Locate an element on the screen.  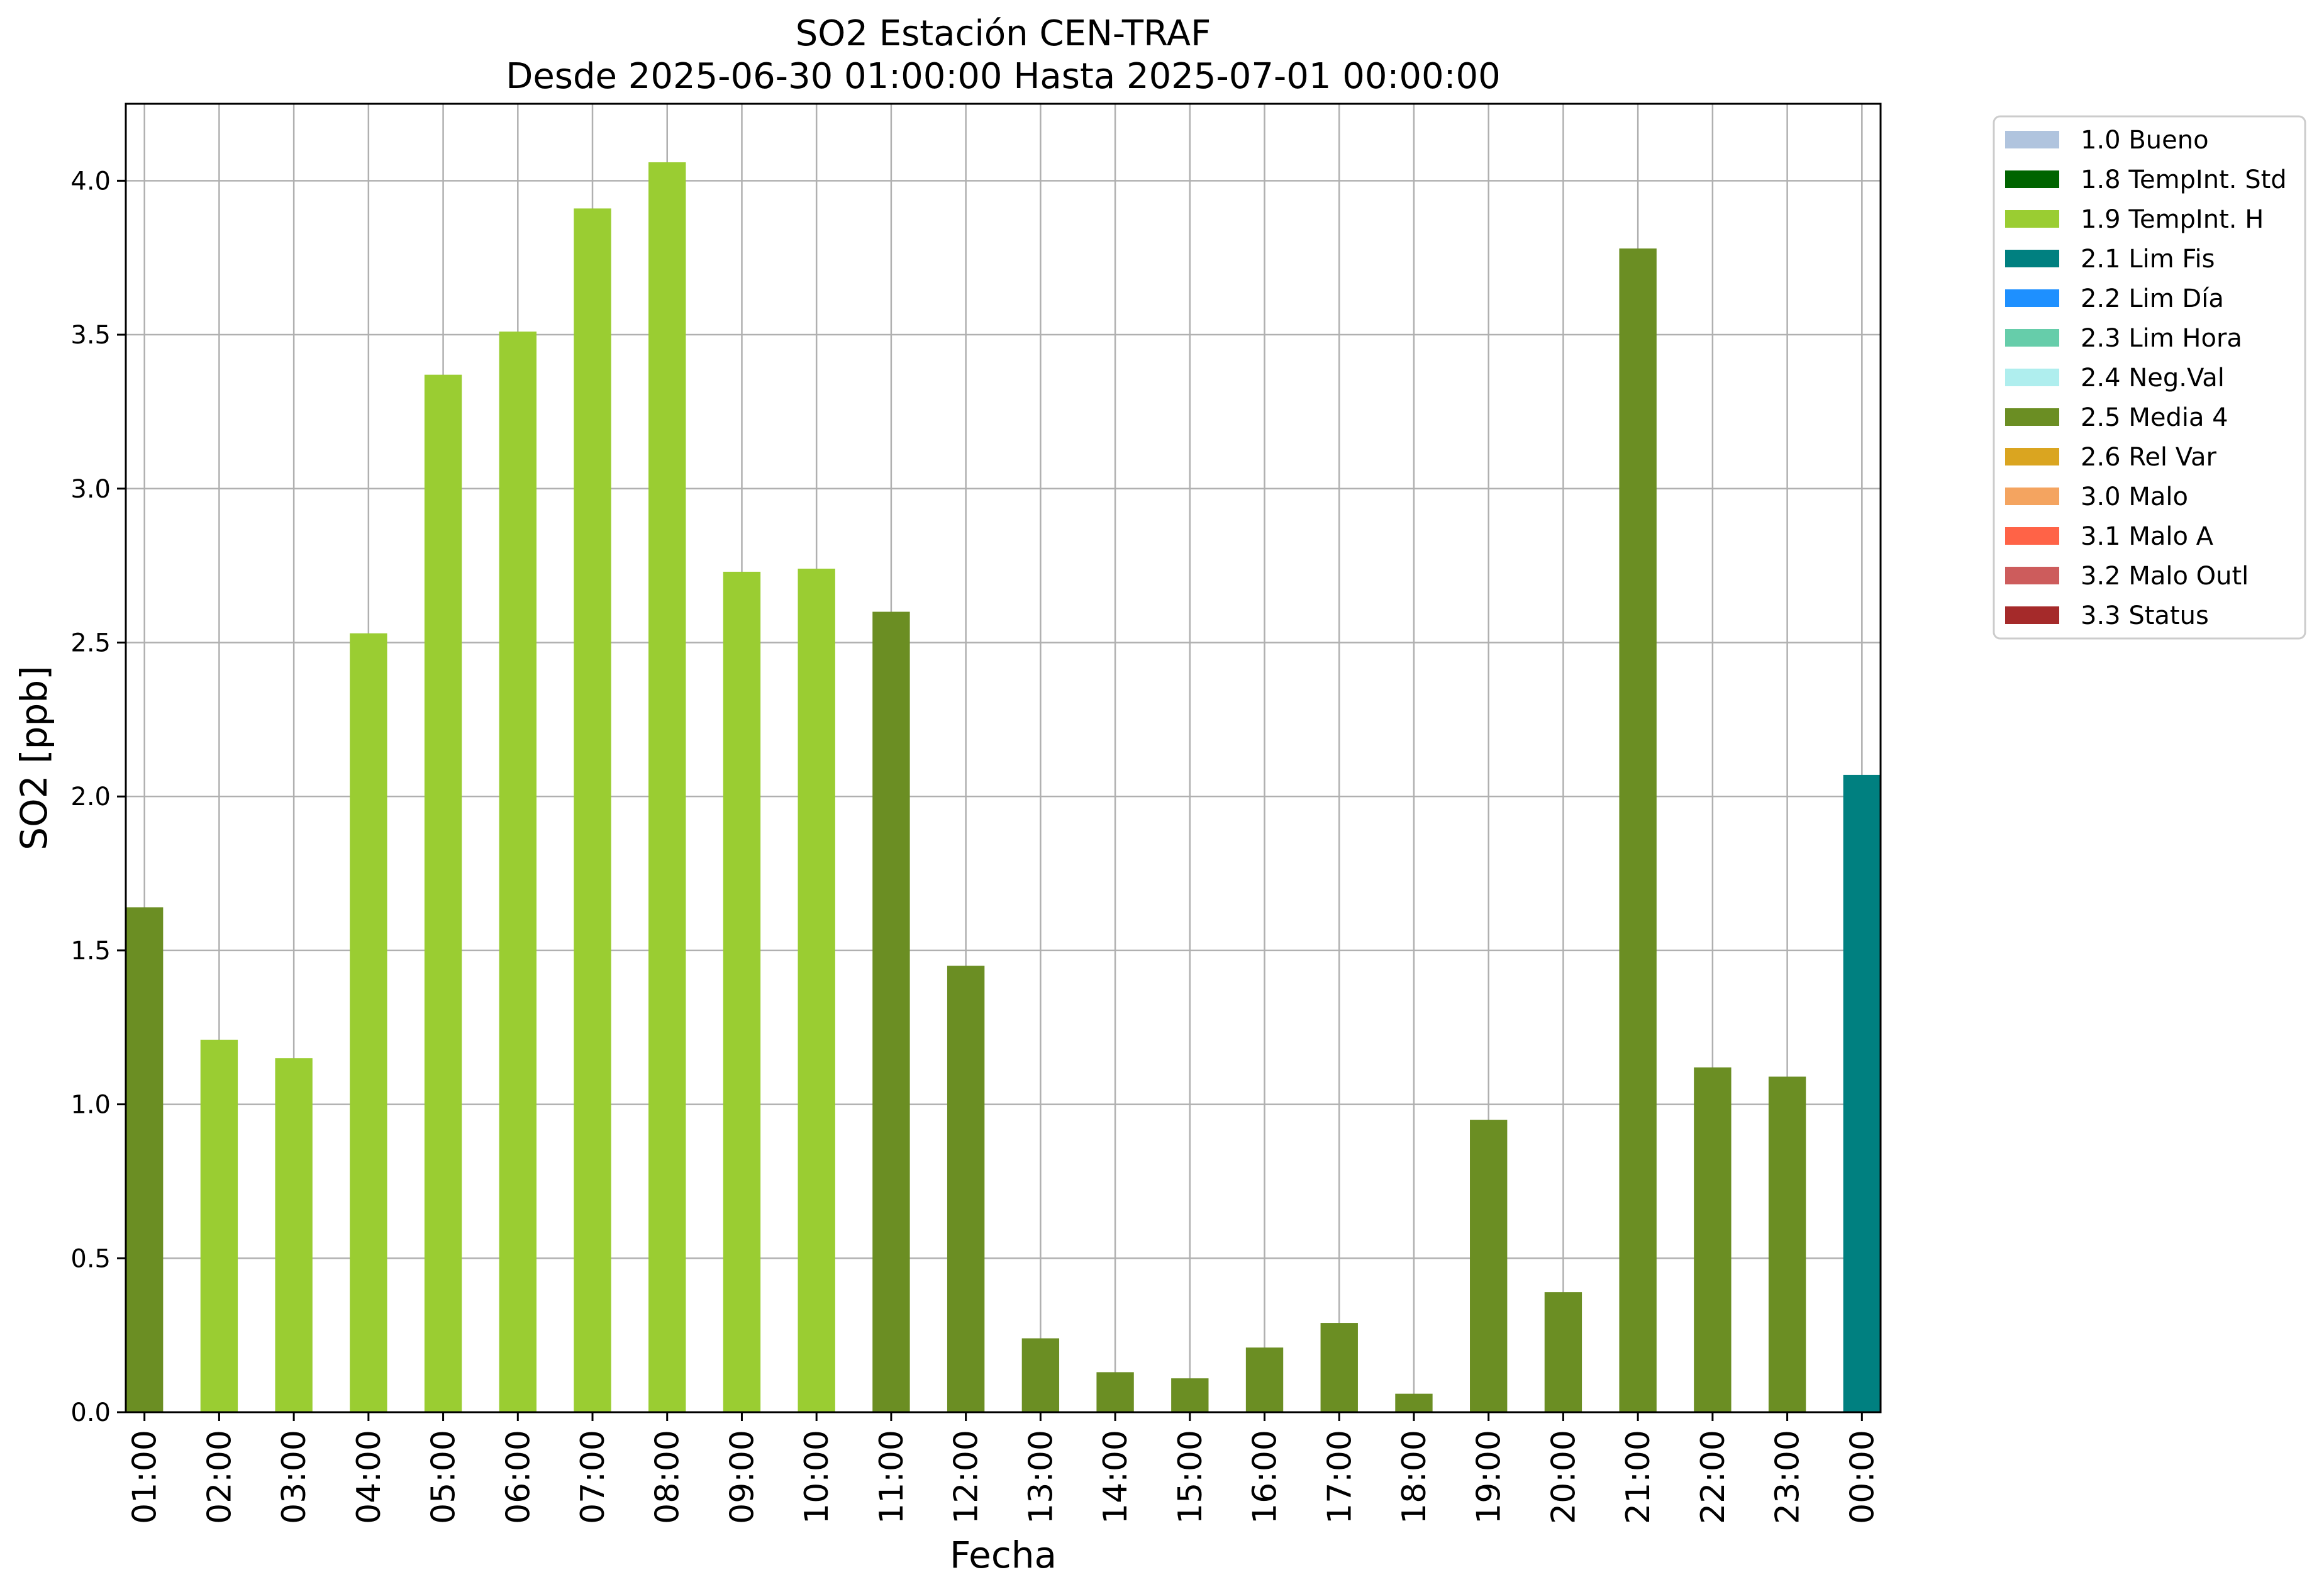
x-tick-label: 01:00 is located at coordinates (145, 1477).